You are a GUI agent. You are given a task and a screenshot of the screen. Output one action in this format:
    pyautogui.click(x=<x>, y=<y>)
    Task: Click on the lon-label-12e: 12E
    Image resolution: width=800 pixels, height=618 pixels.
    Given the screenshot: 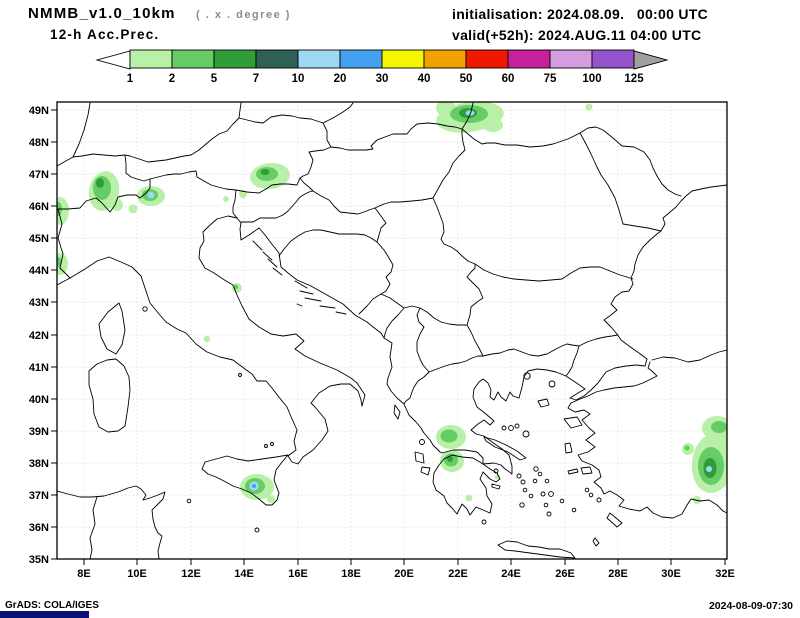 What is the action you would take?
    pyautogui.click(x=191, y=574)
    